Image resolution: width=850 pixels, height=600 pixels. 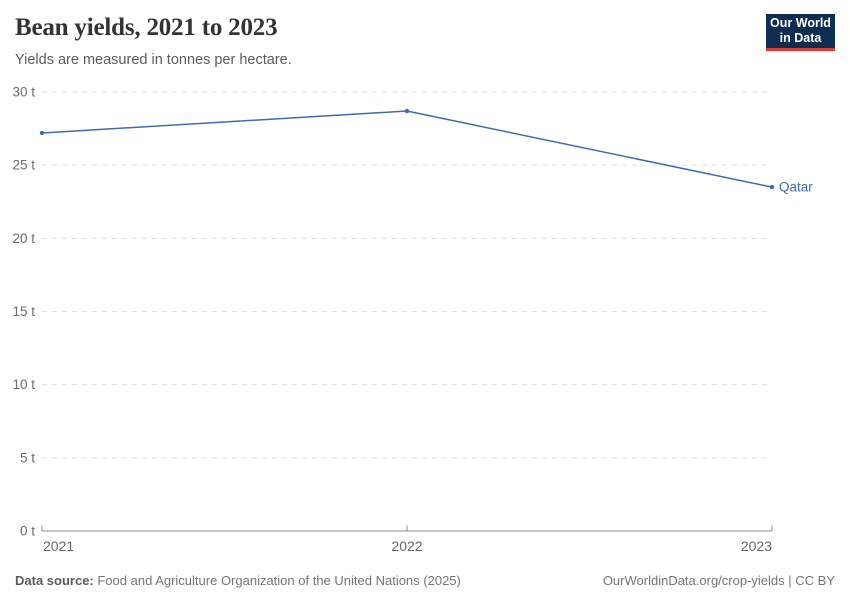 I want to click on owid-logo: Our World in Data, so click(x=800, y=32).